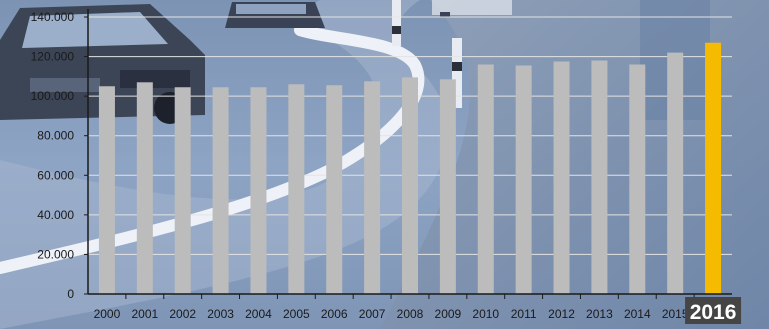 This screenshot has height=329, width=769. What do you see at coordinates (107, 314) in the screenshot?
I see `x-tick-label: 2000` at bounding box center [107, 314].